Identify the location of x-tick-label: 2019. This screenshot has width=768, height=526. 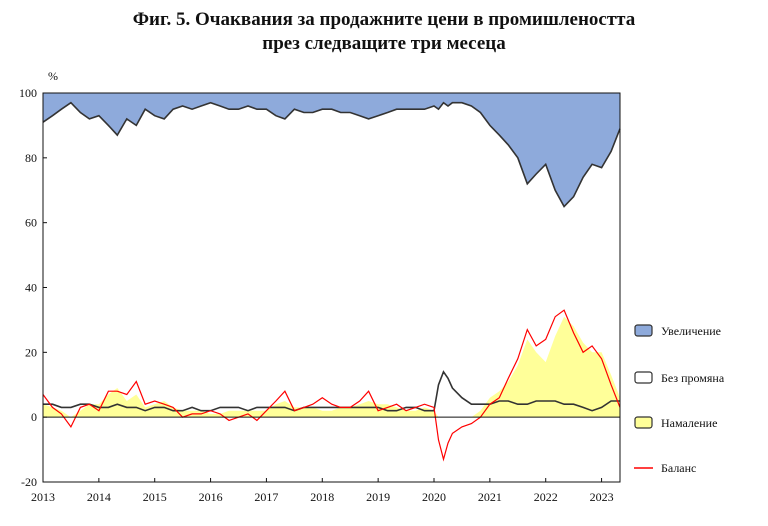
(378, 497).